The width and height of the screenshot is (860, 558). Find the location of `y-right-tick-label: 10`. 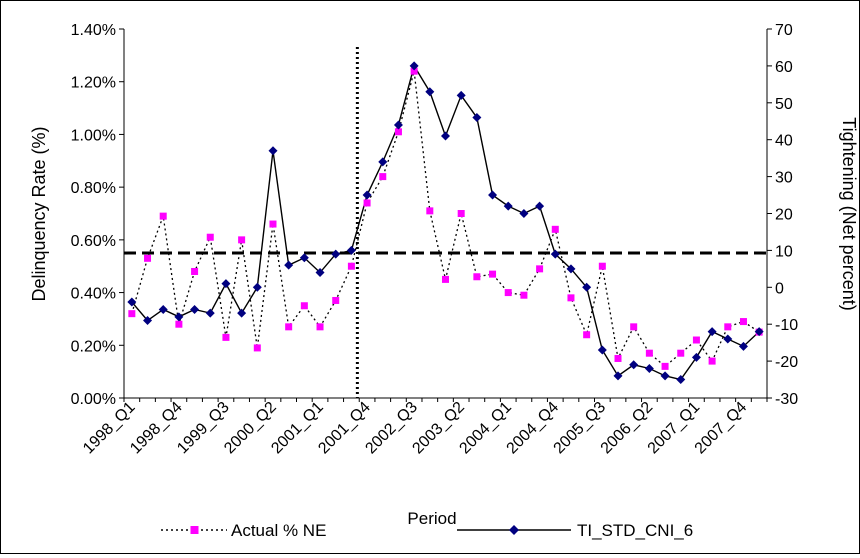

y-right-tick-label: 10 is located at coordinates (784, 251).